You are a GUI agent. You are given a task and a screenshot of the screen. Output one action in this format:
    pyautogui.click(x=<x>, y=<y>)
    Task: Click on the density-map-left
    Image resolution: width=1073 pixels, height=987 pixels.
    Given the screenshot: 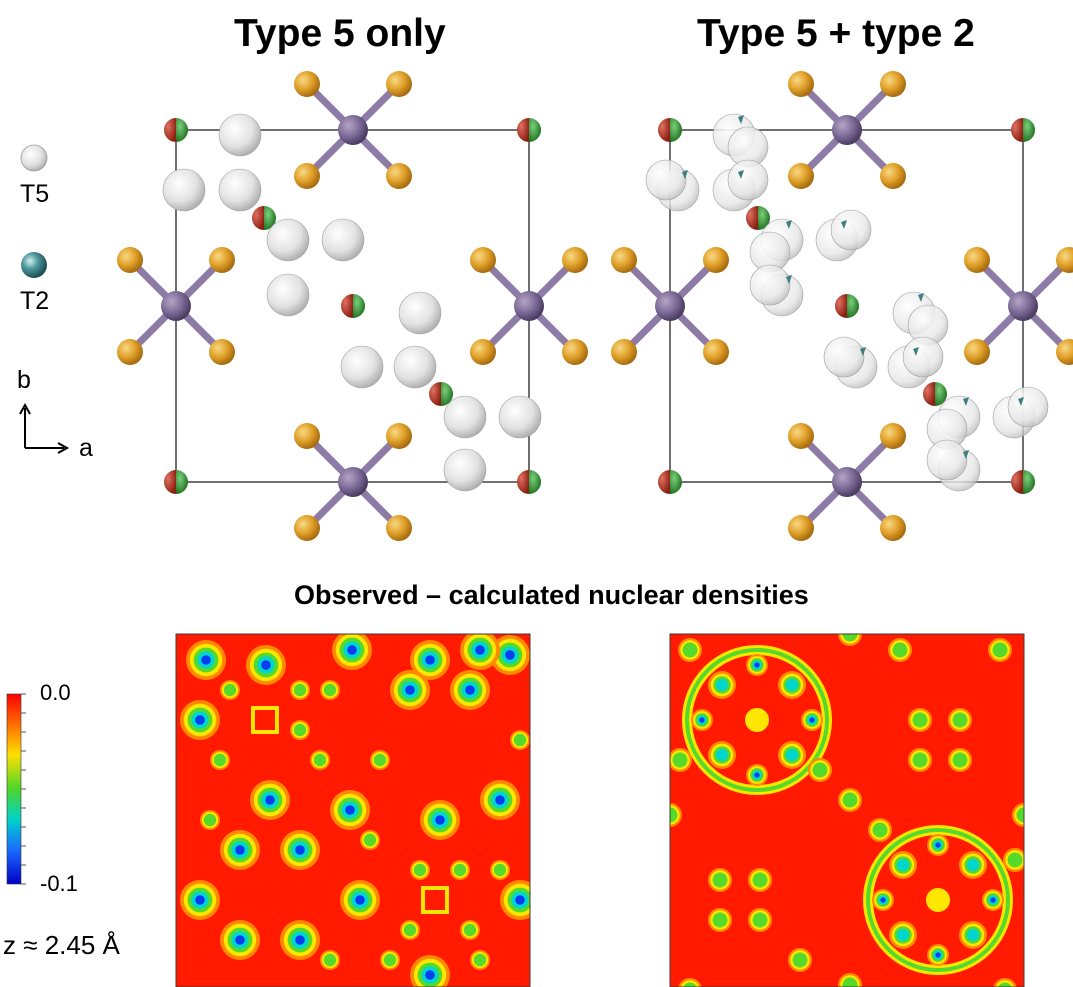 What is the action you would take?
    pyautogui.click(x=353, y=810)
    